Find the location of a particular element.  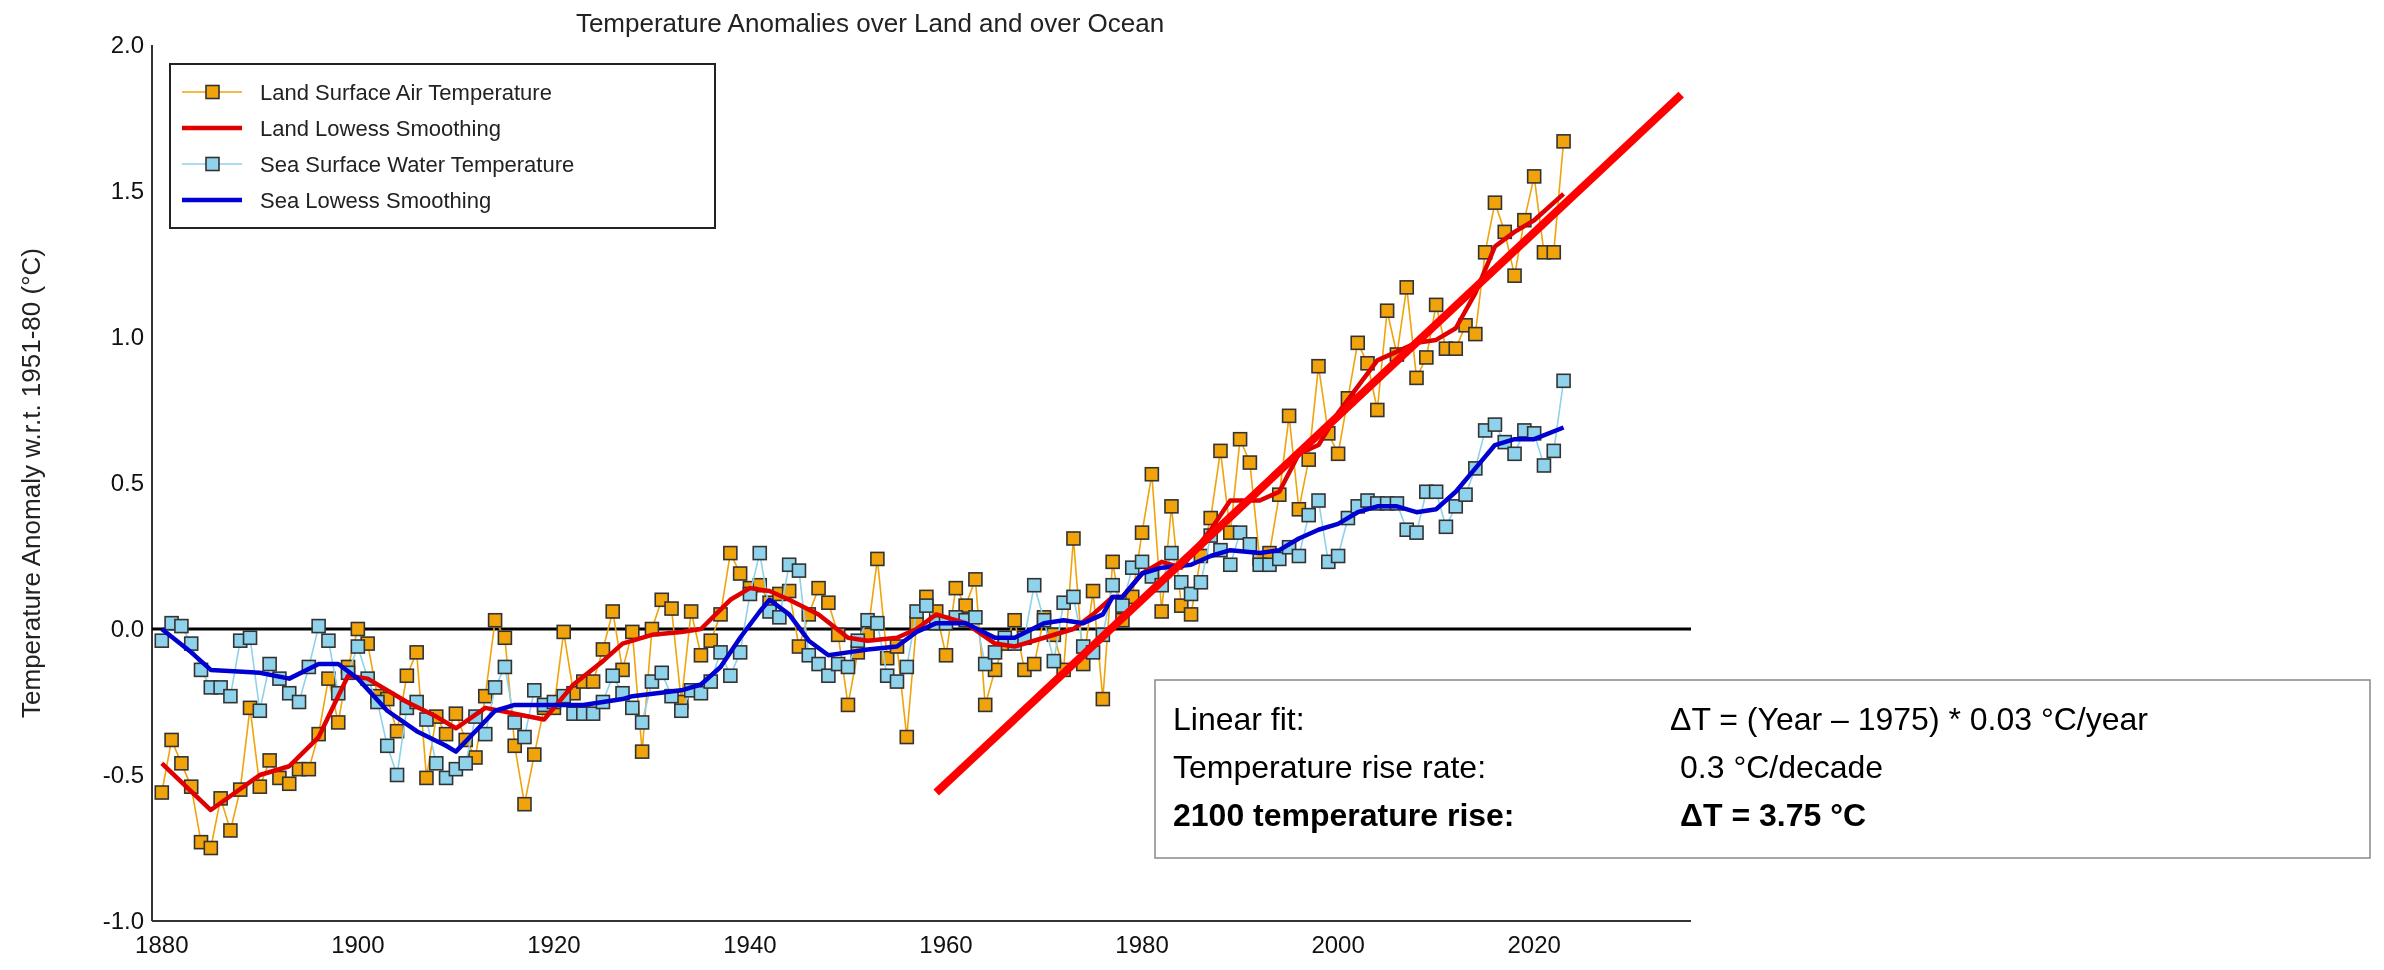

annotation: 2100 temperature rise: is located at coordinates (1344, 815).